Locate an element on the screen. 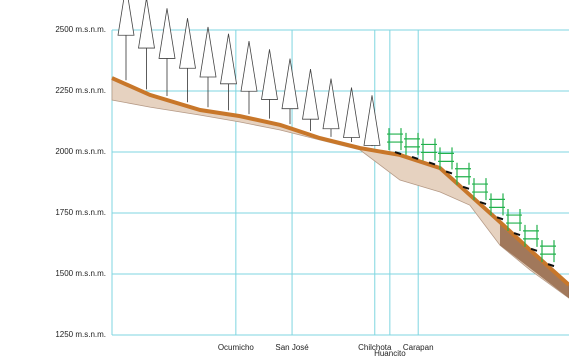 The height and width of the screenshot is (358, 569). place-label: Huancito is located at coordinates (390, 353).